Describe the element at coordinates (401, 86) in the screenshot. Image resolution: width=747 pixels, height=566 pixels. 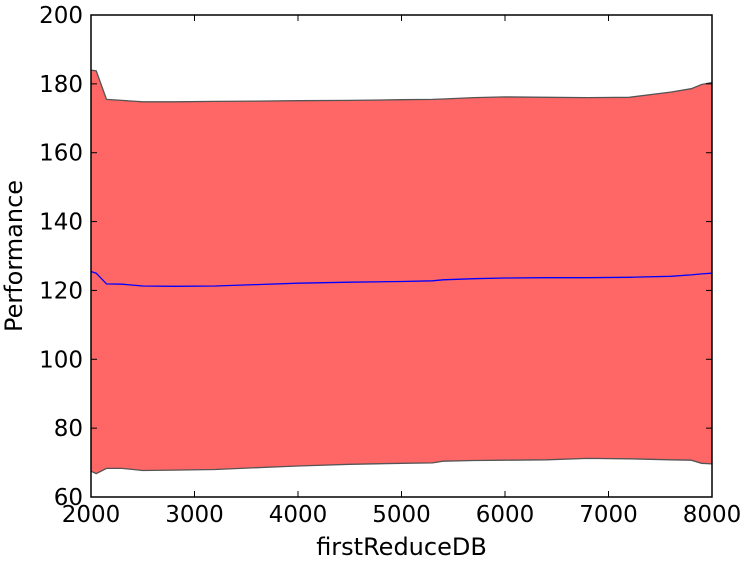
I see `upper-bound-line` at that location.